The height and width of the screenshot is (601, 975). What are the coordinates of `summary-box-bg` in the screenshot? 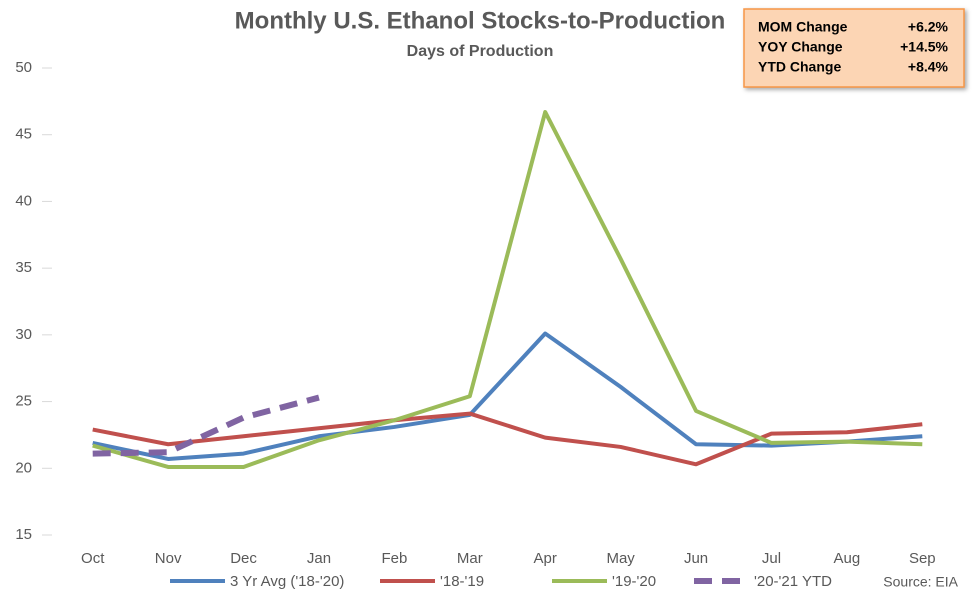 It's located at (854, 48).